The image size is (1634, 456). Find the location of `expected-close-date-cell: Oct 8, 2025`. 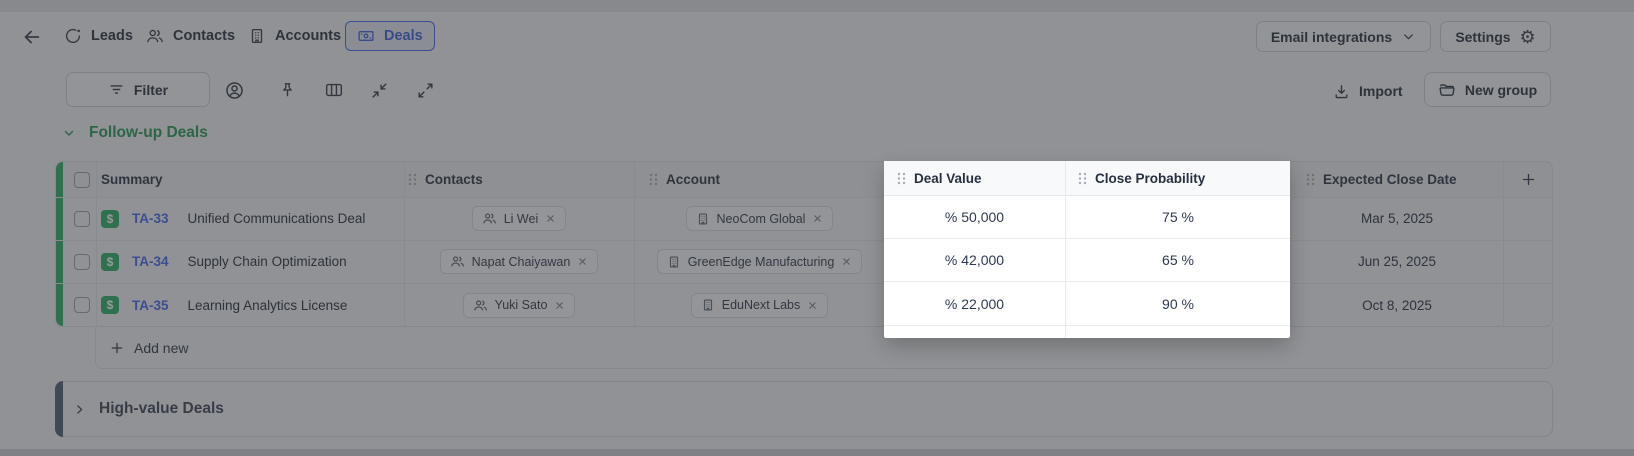

expected-close-date-cell: Oct 8, 2025 is located at coordinates (1397, 305).